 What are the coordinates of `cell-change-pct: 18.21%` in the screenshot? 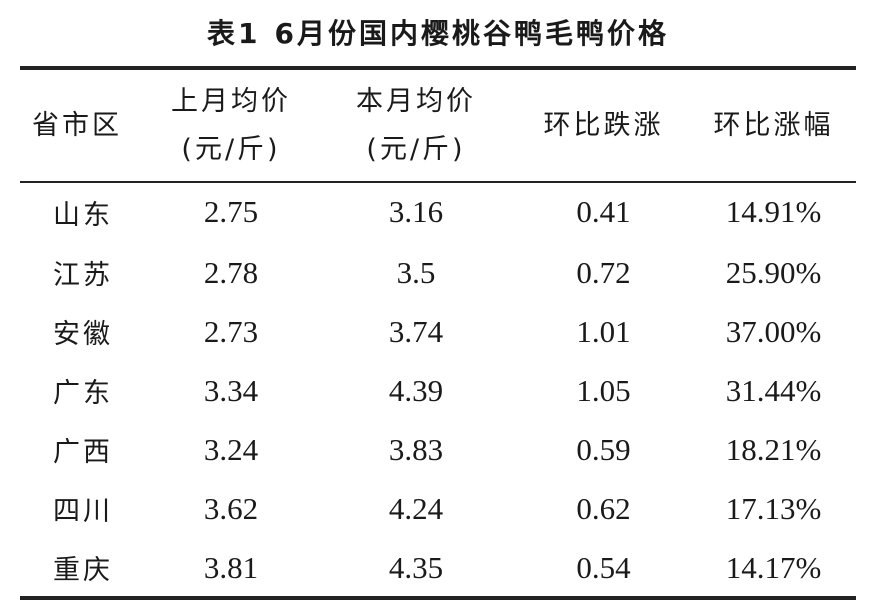 It's located at (773, 449).